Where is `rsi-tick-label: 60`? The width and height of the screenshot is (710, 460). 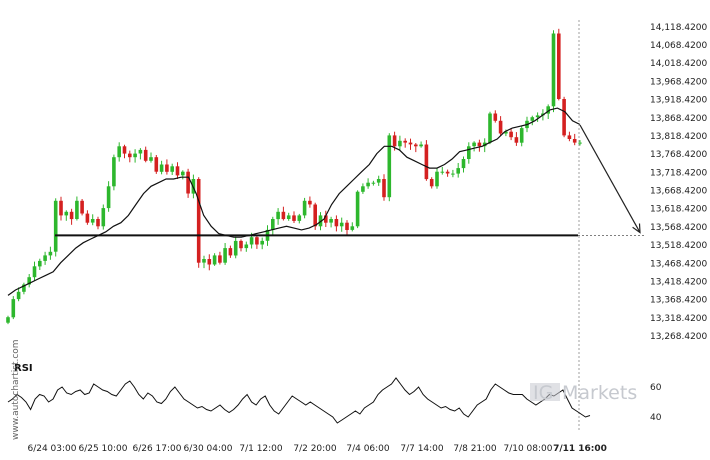
rsi-tick-label: 60 is located at coordinates (656, 388).